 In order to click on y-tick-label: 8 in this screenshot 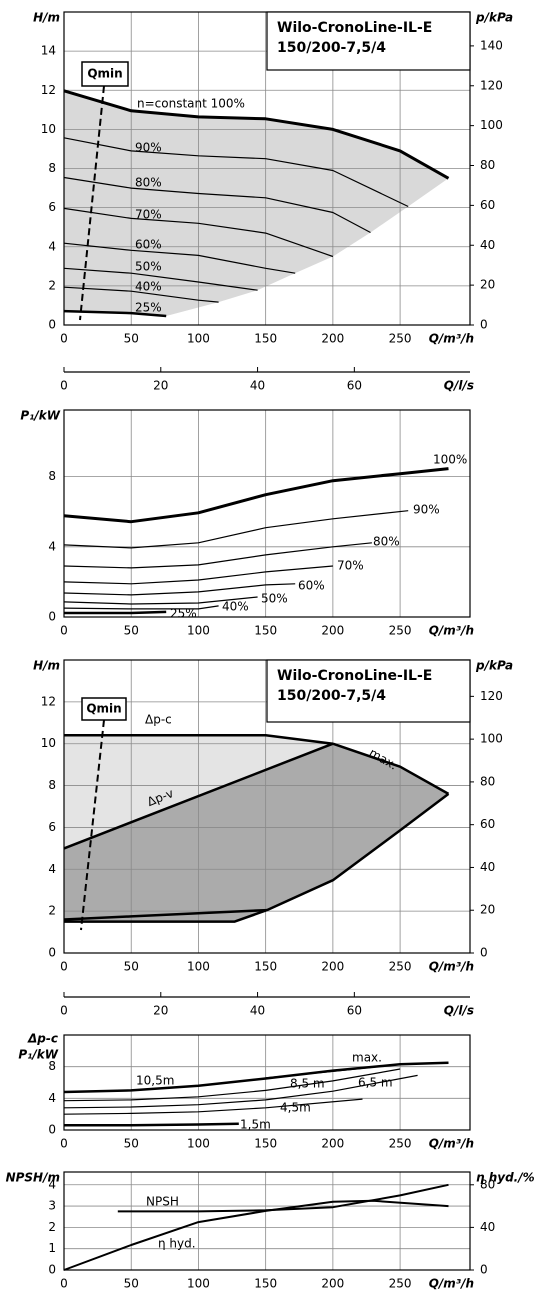, I will do `click(52, 1066)`.